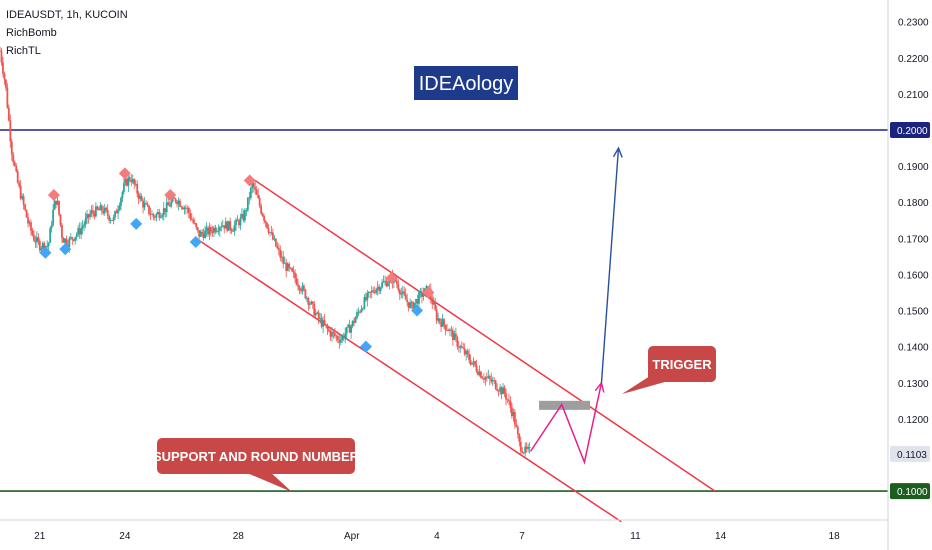 This screenshot has width=932, height=550. What do you see at coordinates (721, 536) in the screenshot?
I see `x-tick-label: 14` at bounding box center [721, 536].